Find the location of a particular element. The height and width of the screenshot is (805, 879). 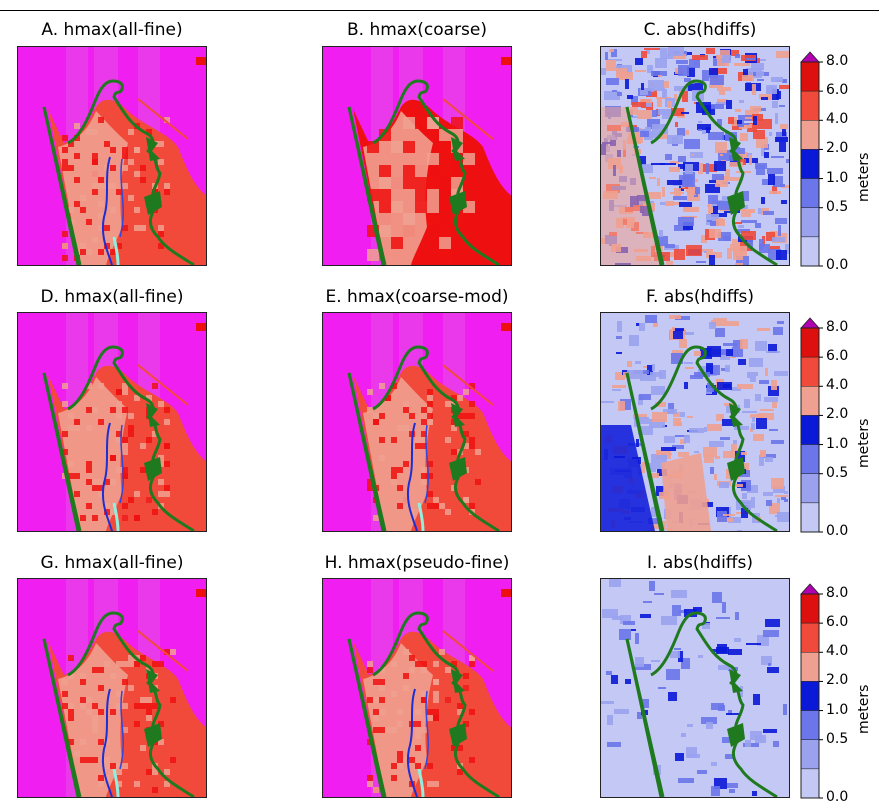

barrier-island is located at coordinates (645, 451).